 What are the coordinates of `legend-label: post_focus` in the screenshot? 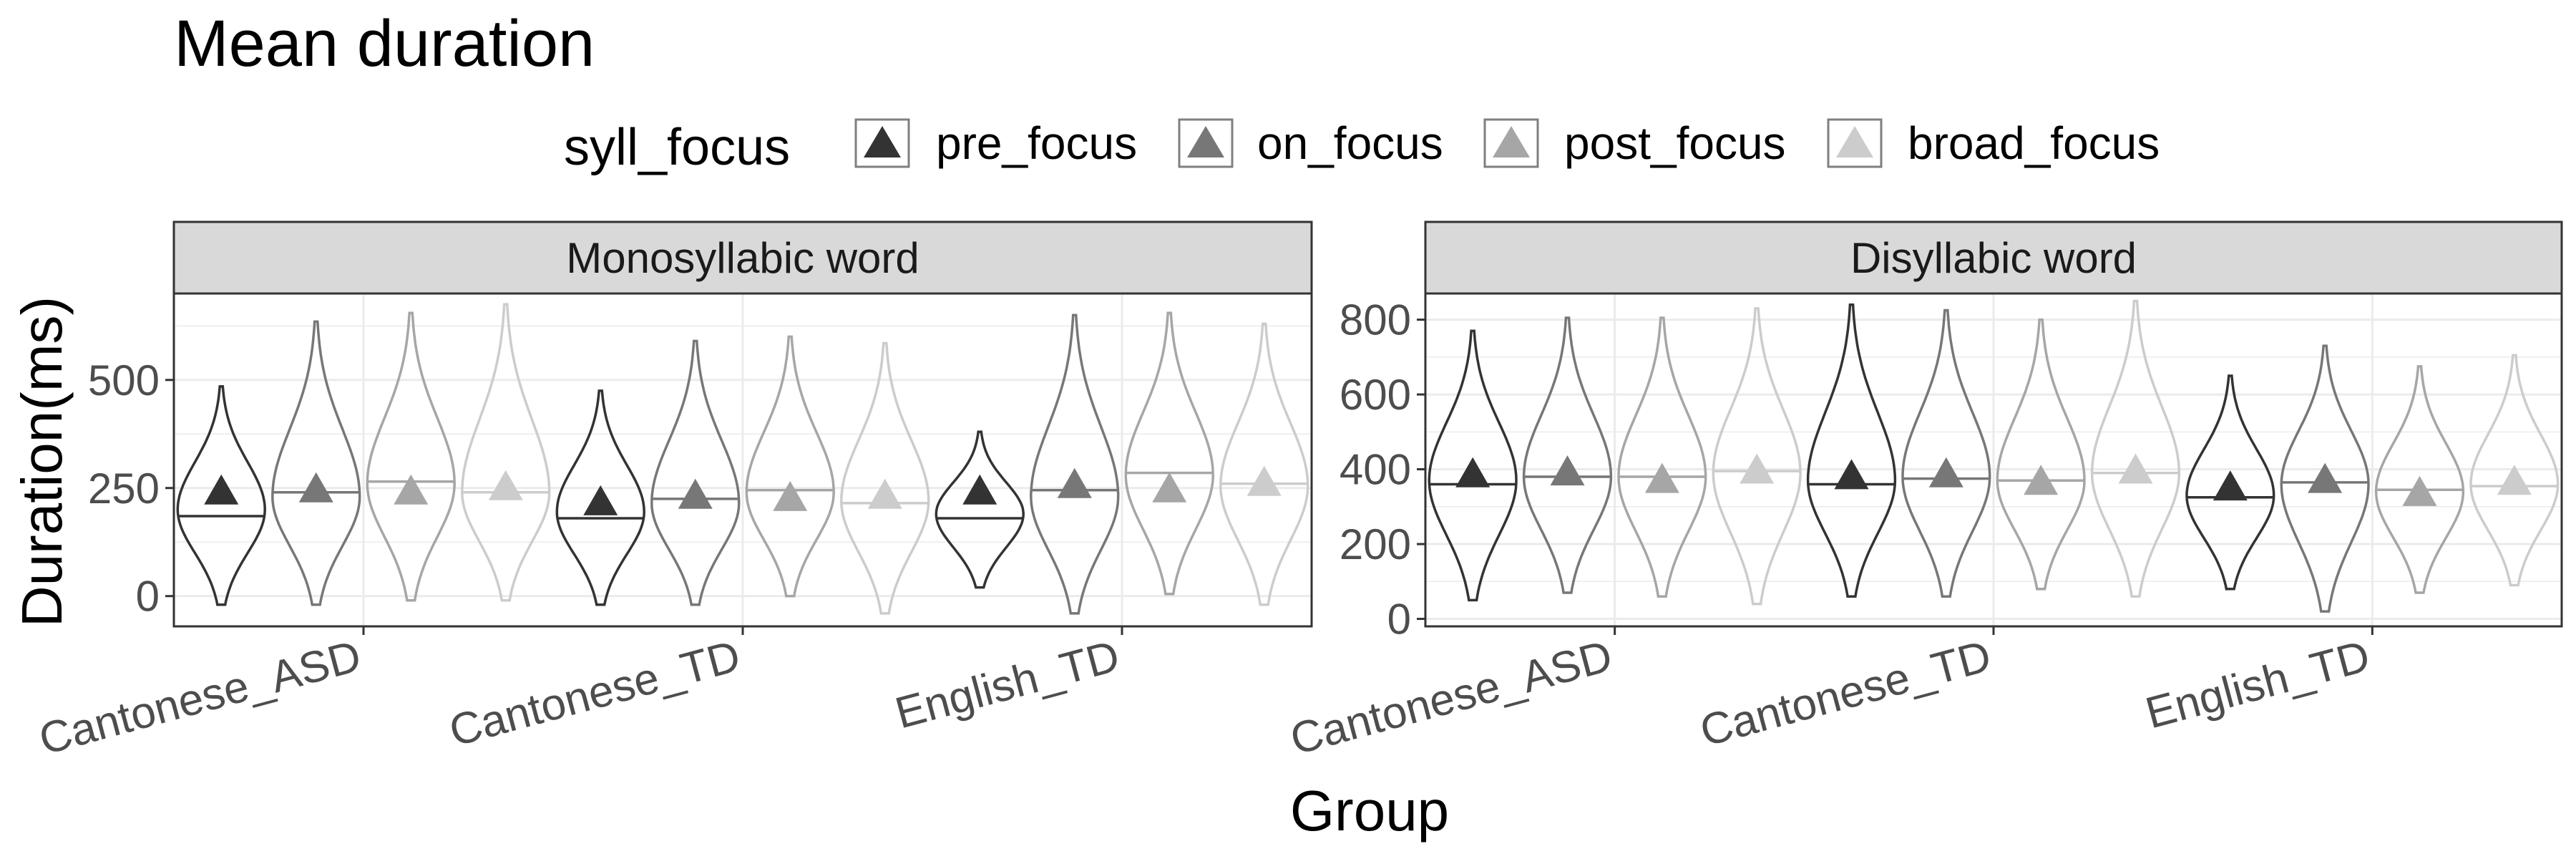 It's located at (1675, 143).